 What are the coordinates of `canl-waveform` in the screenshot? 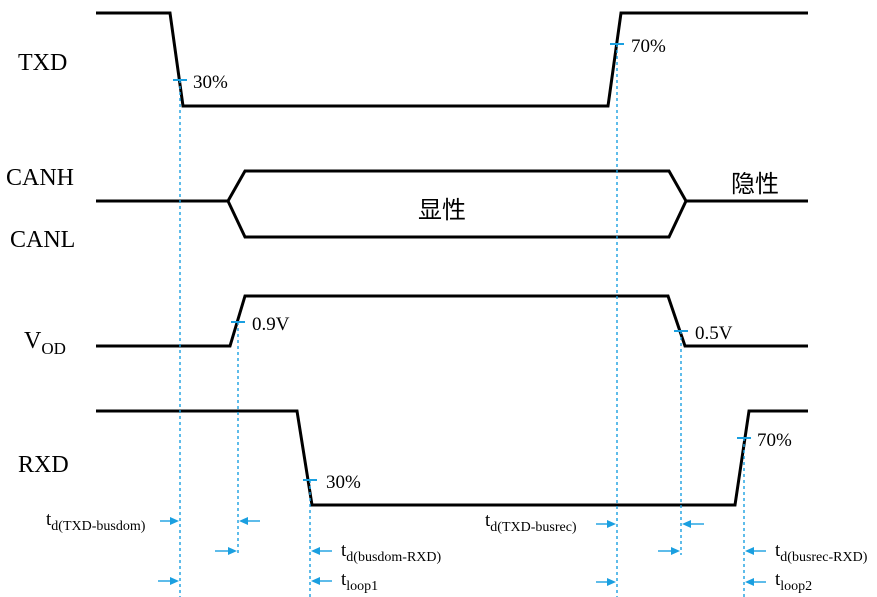 It's located at (457, 219).